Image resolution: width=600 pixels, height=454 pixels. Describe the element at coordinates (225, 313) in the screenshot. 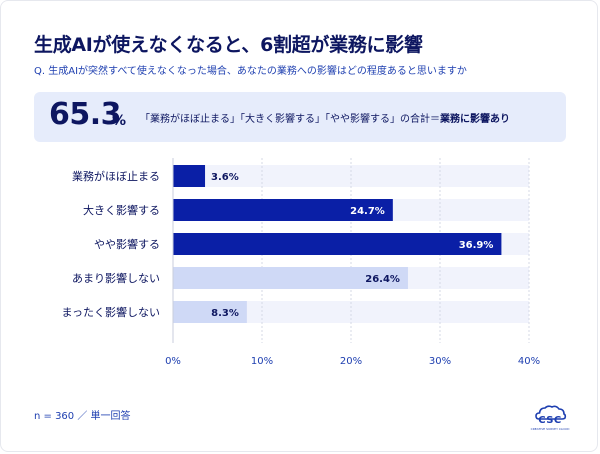

I see `value-label: 8.3%` at that location.